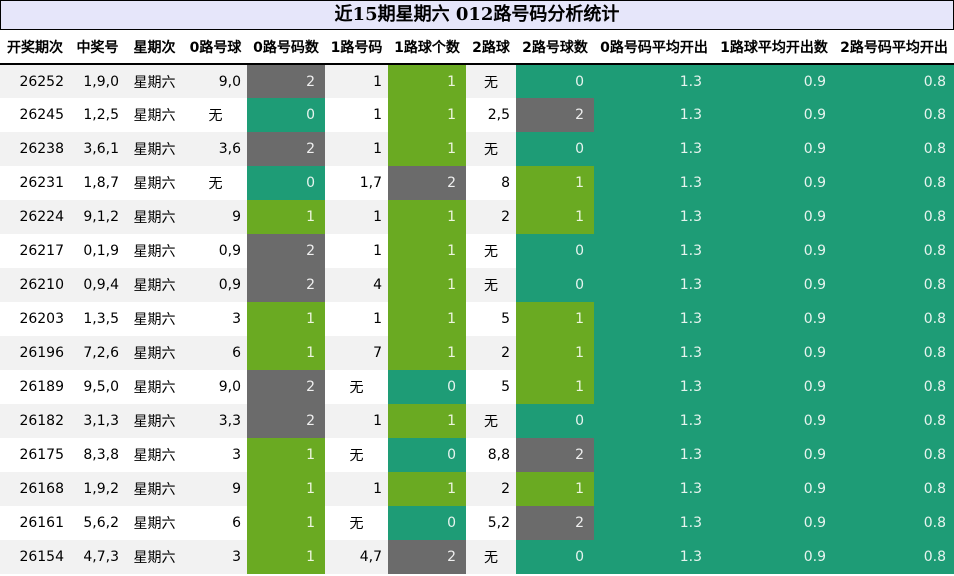  Describe the element at coordinates (215, 149) in the screenshot. I see `cell-road0-balls: 3,6` at that location.